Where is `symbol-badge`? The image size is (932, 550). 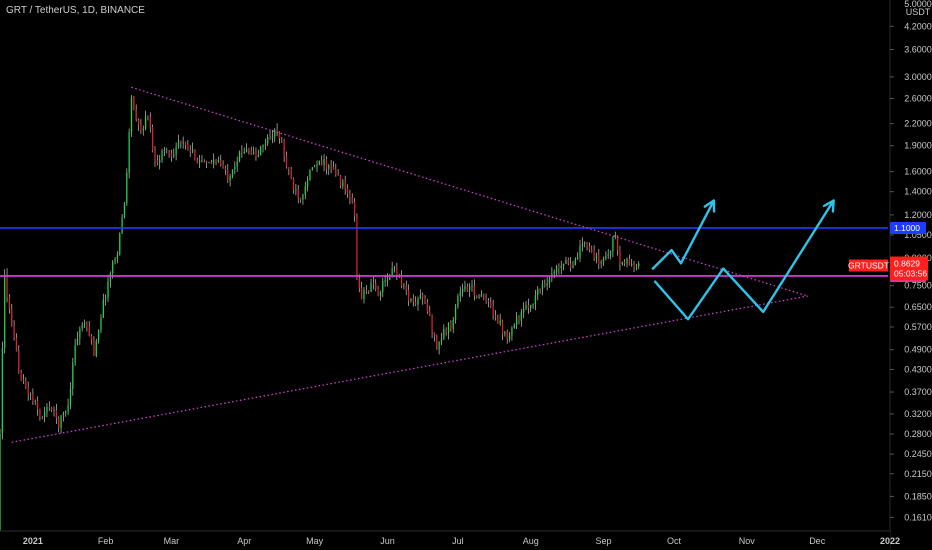 symbol-badge is located at coordinates (868, 265).